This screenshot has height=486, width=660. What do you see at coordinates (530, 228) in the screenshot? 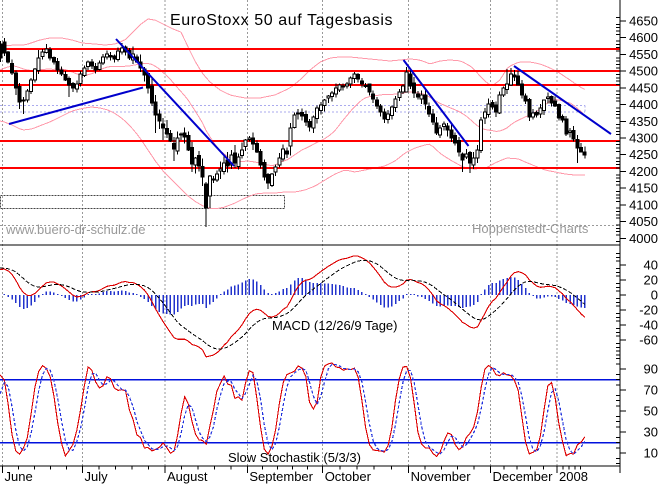
I see `svg-text: Hoppenstedt-Charts` at bounding box center [530, 228].